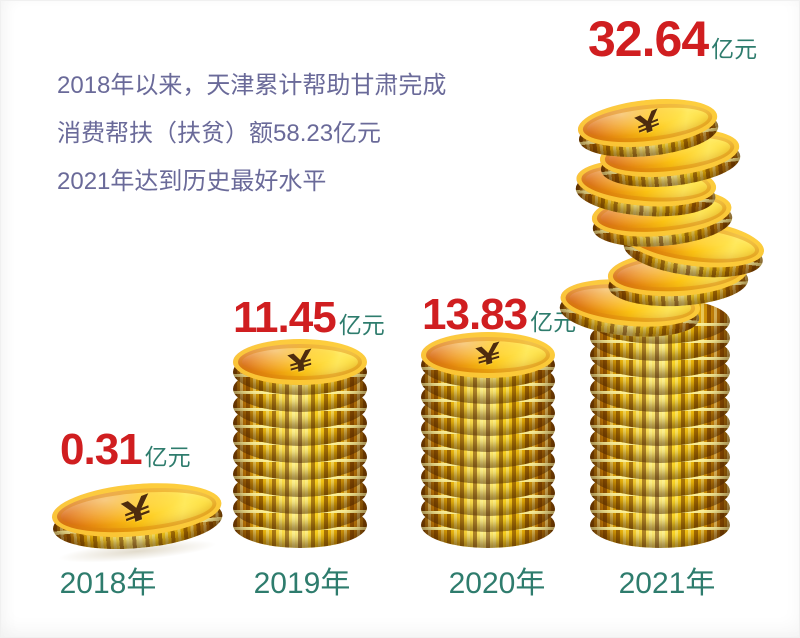 This screenshot has width=800, height=638. I want to click on value-unit-2019: 亿元, so click(361, 325).